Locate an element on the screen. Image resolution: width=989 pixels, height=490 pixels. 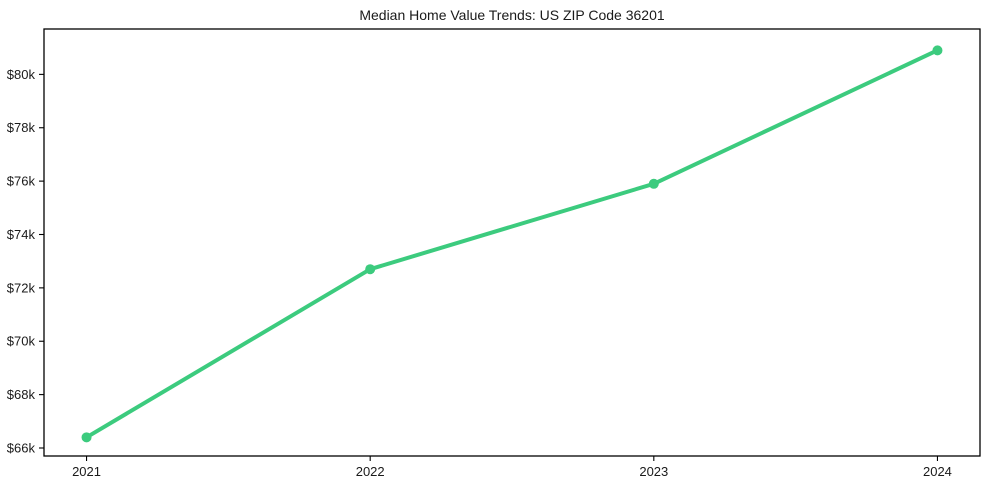
x-tick-label: 2023 is located at coordinates (653, 471).